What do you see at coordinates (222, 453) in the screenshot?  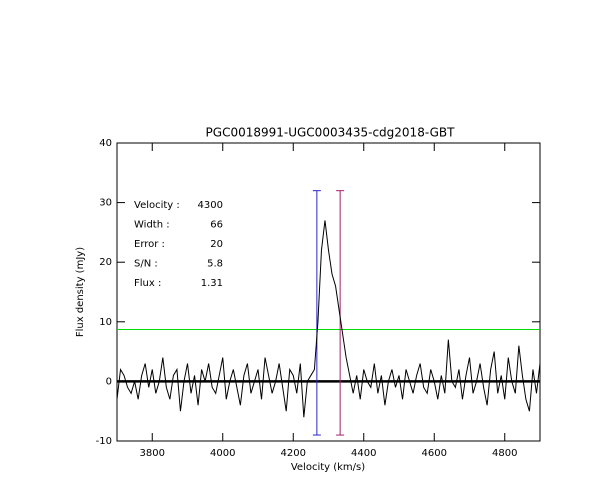 I see `x-tick-label: 4000` at bounding box center [222, 453].